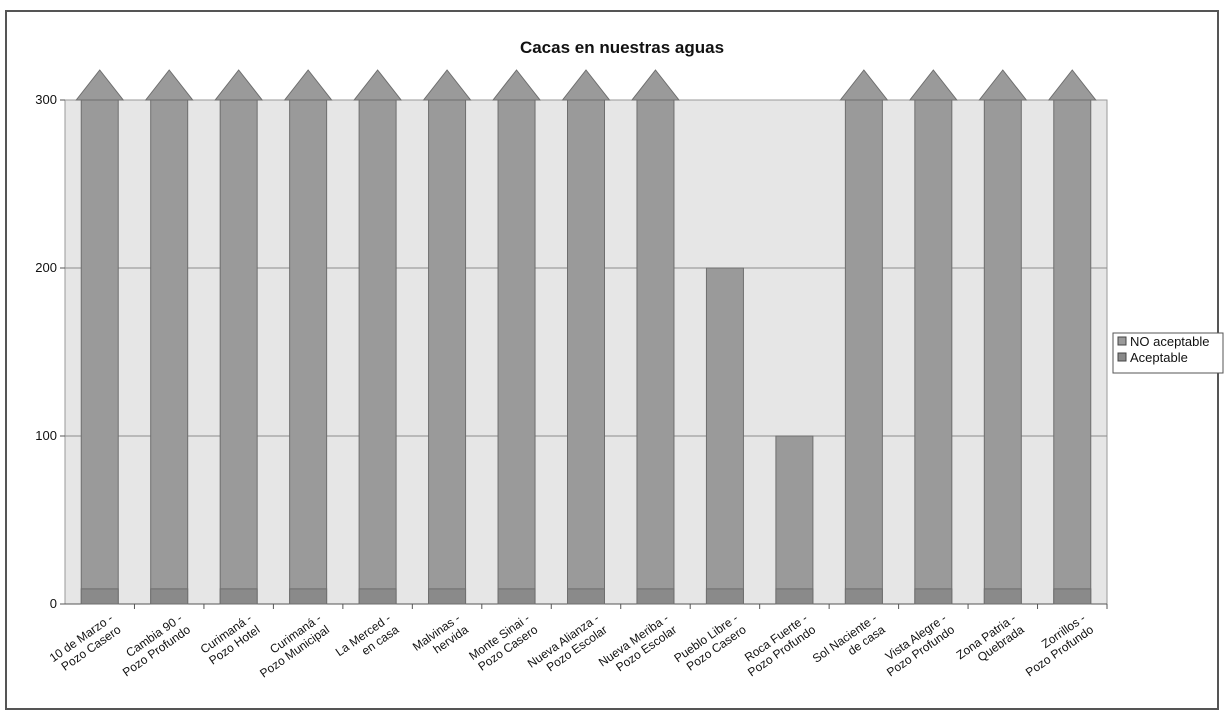 The image size is (1224, 714). I want to click on x-tick-label: Curimaná -Pozo Municipal, so click(290, 646).